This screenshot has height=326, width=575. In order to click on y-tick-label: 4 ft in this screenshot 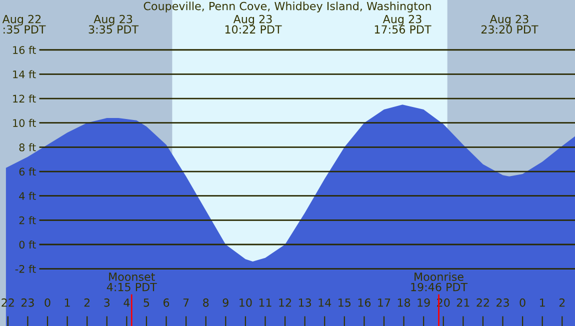, I will do `click(27, 196)`.